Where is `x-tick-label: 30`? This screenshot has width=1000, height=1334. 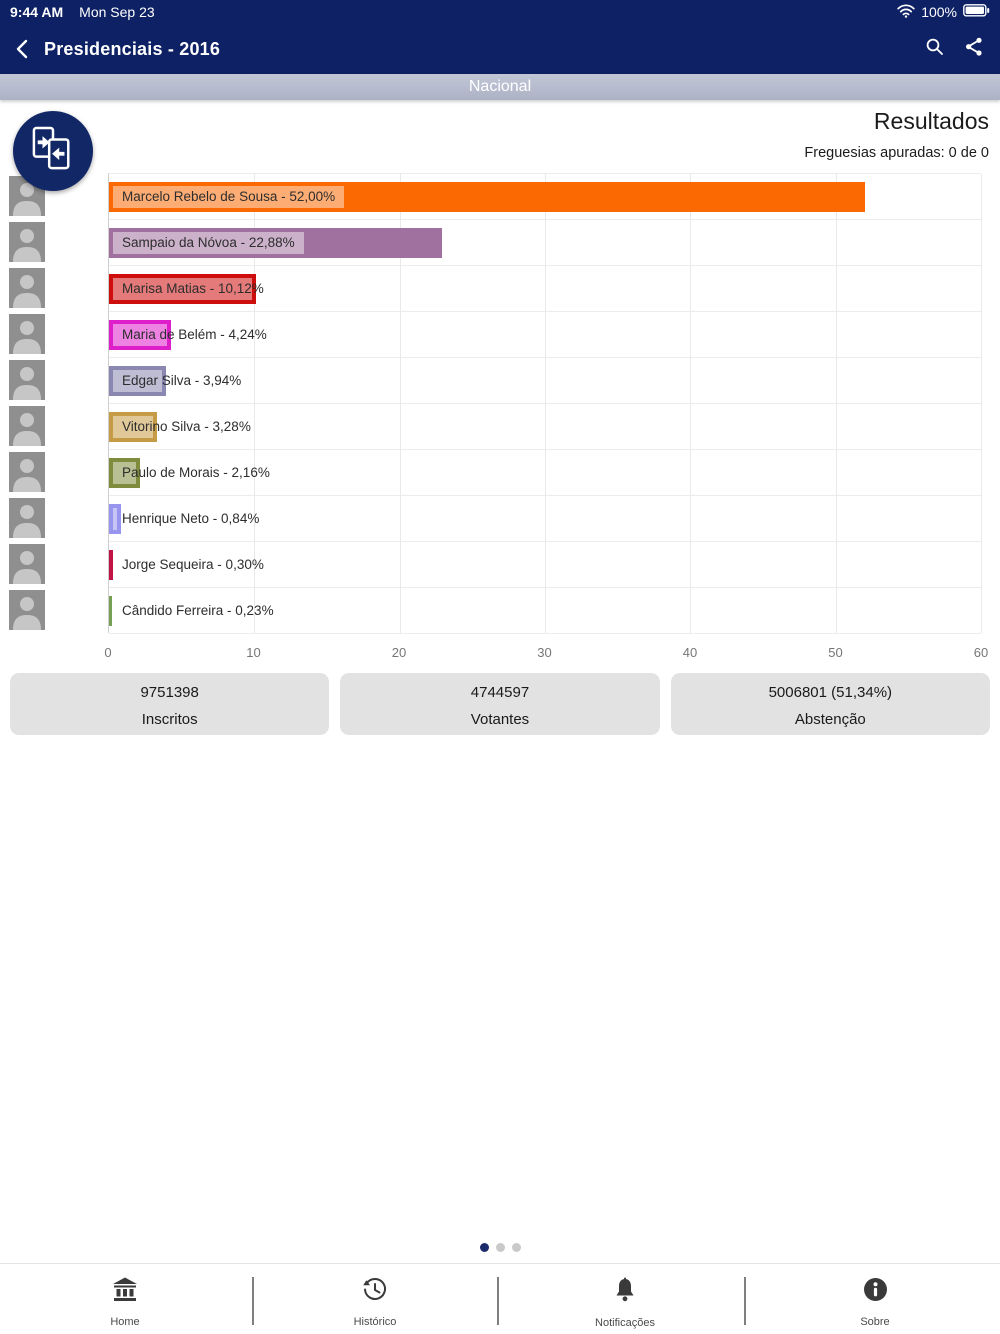
x-tick-label: 30 is located at coordinates (544, 652).